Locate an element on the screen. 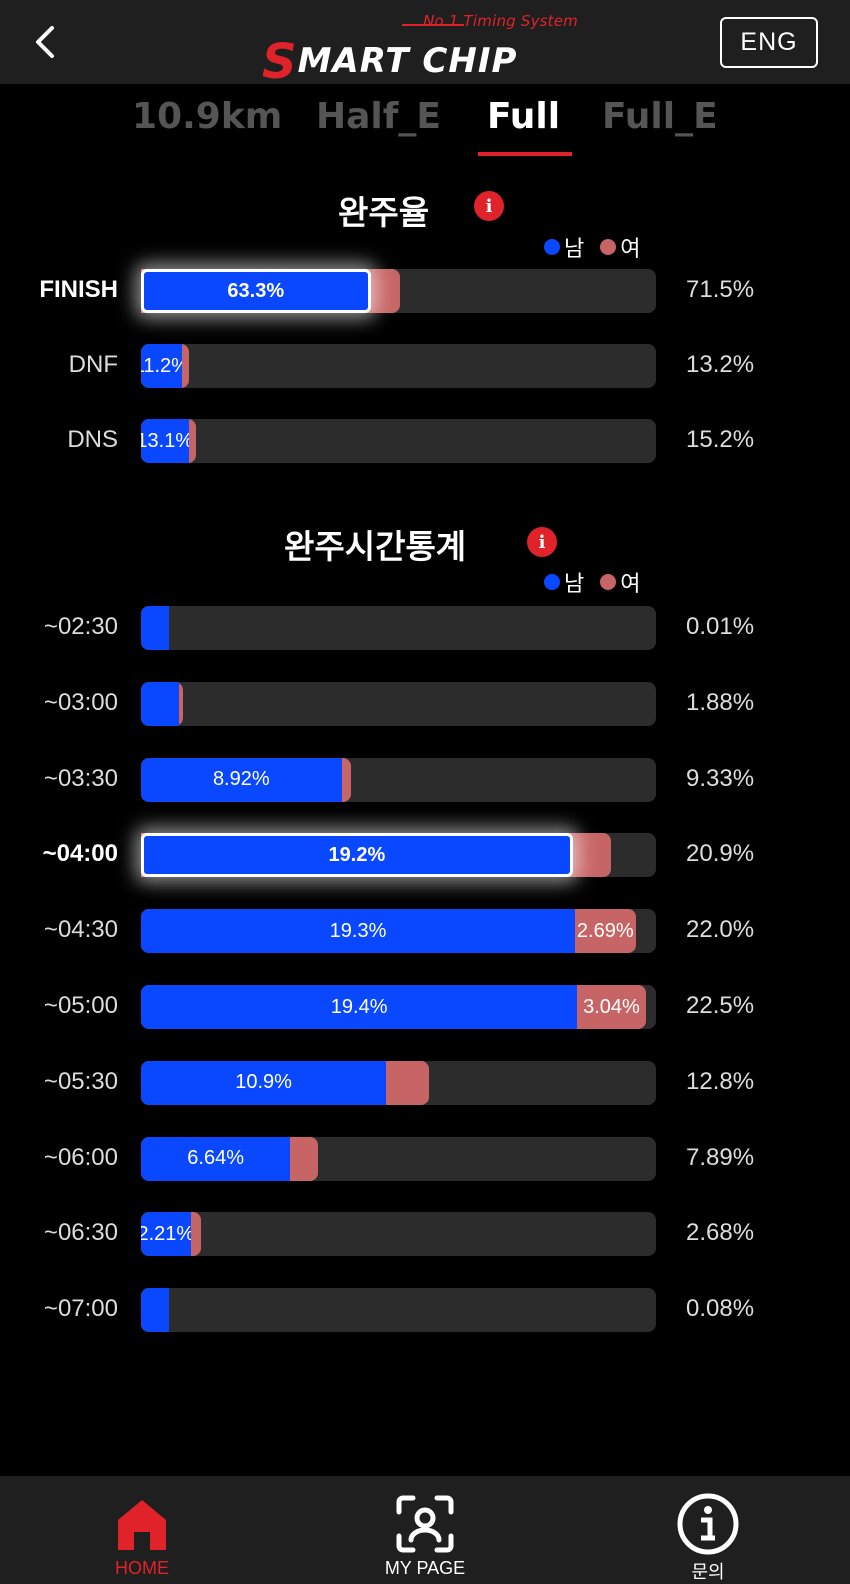 The width and height of the screenshot is (850, 1584). finish-time-row: ~07:00 0.08% is located at coordinates (425, 1310).